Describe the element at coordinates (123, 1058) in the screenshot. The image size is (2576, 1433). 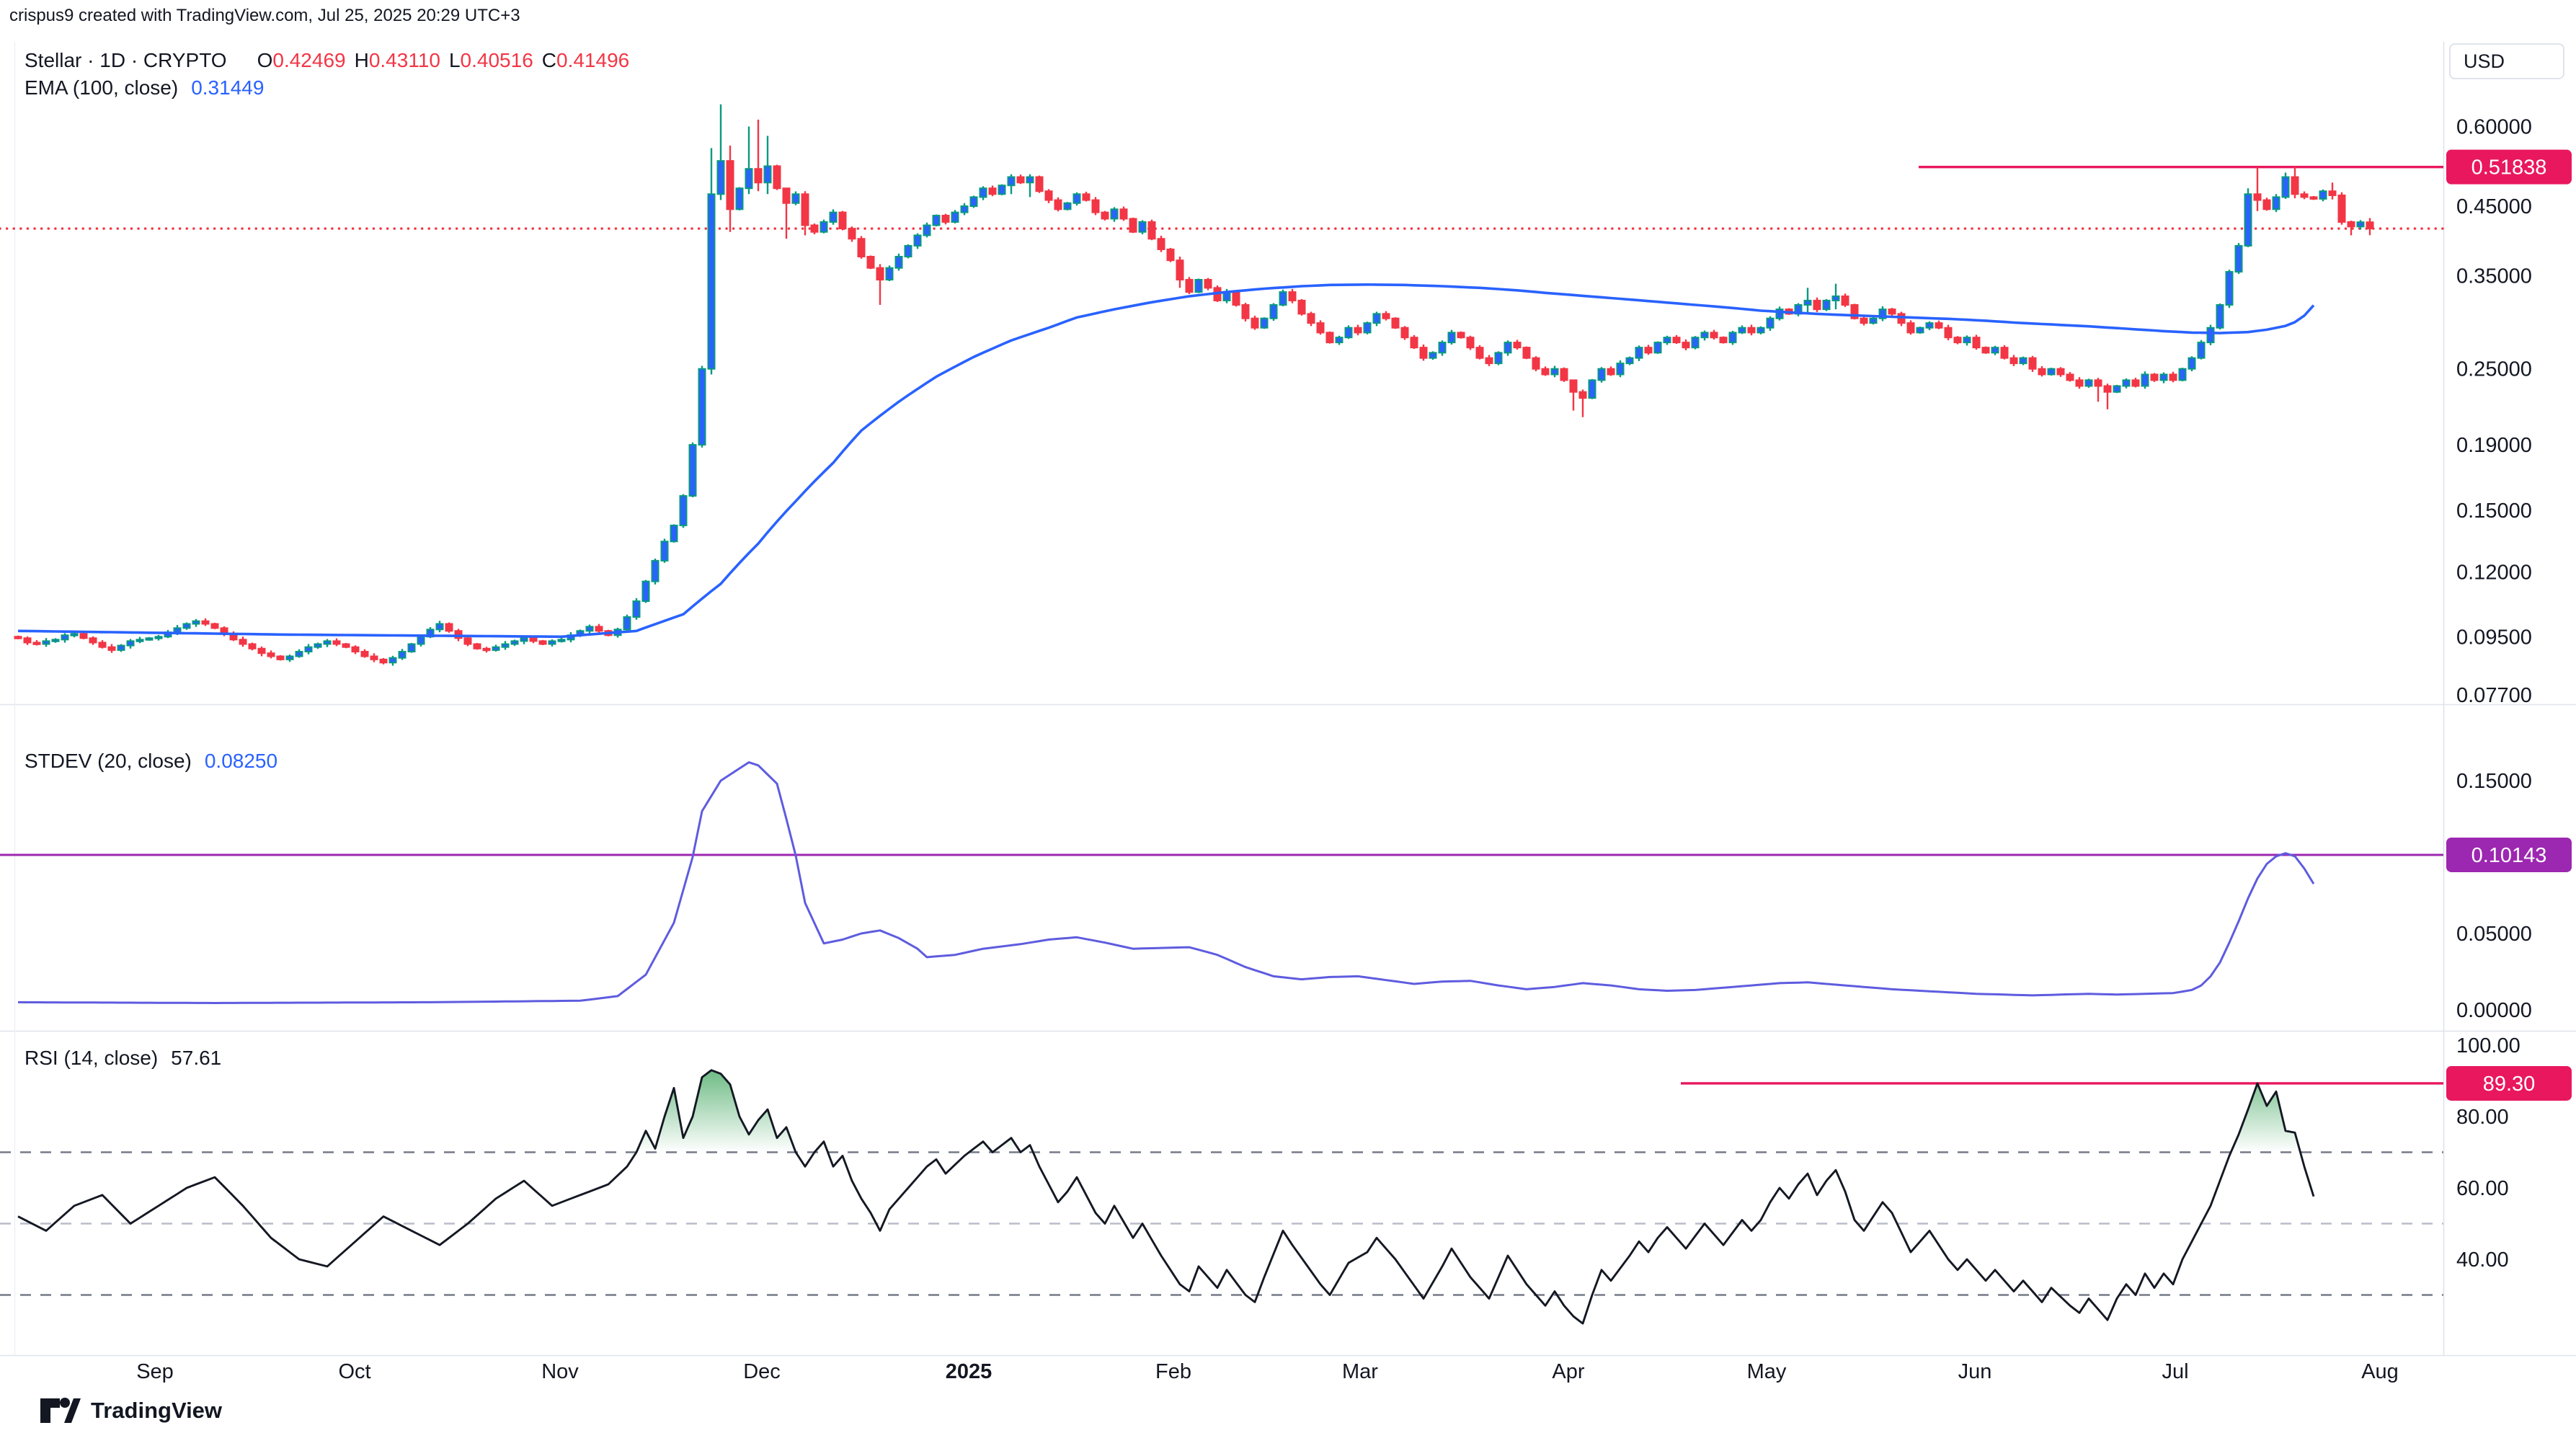
I see `rsi-legend: RSI (14, close) 57.61` at that location.